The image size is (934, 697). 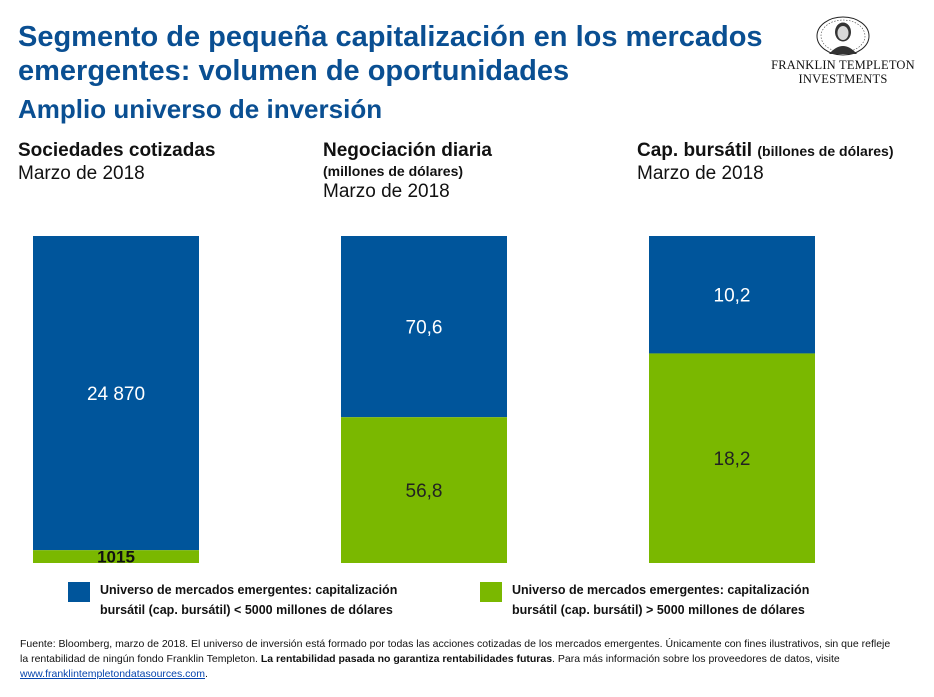 I want to click on franklin-portrait-icon, so click(x=843, y=36).